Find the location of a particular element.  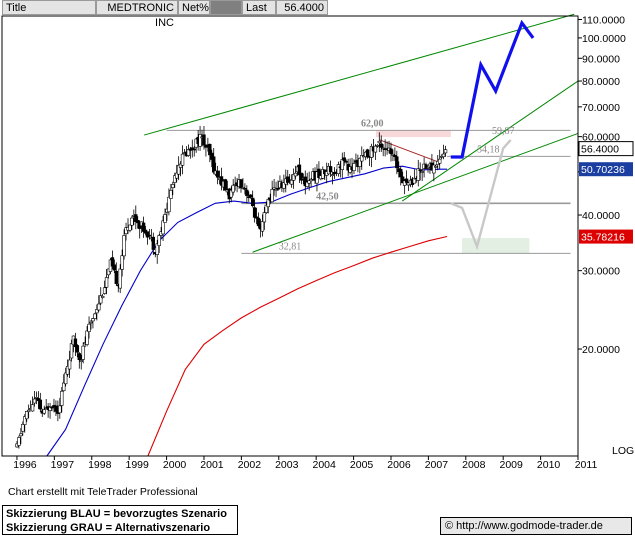

legend-blue: Skizzierung BLAU = bevorzugtes Szenario is located at coordinates (116, 514).